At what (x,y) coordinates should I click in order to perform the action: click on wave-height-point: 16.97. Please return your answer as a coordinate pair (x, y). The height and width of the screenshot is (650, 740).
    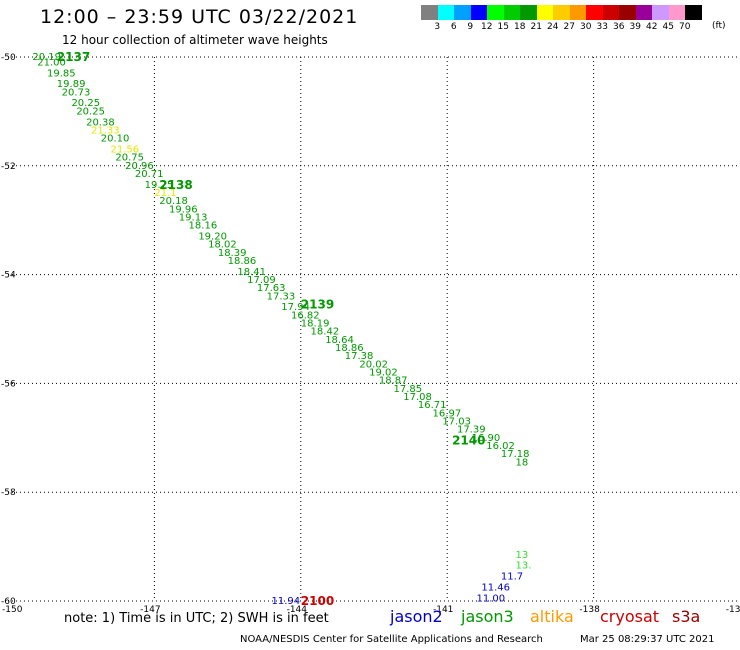
    Looking at the image, I should click on (447, 413).